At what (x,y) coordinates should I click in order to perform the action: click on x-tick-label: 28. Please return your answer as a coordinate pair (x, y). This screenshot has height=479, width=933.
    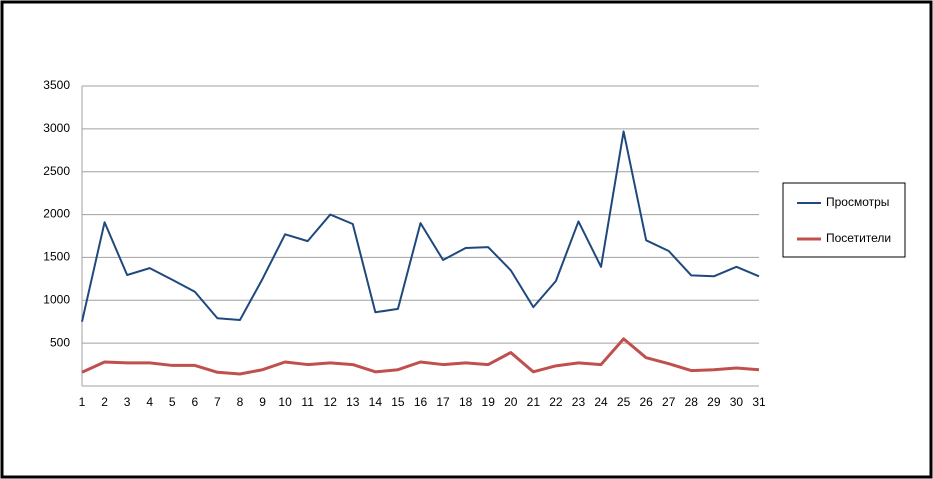
    Looking at the image, I should click on (692, 402).